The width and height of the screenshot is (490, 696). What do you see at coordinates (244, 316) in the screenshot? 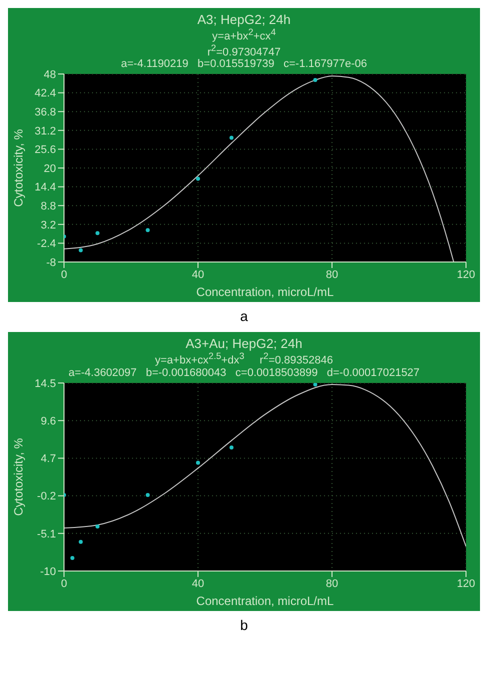
I see `text: a` at bounding box center [244, 316].